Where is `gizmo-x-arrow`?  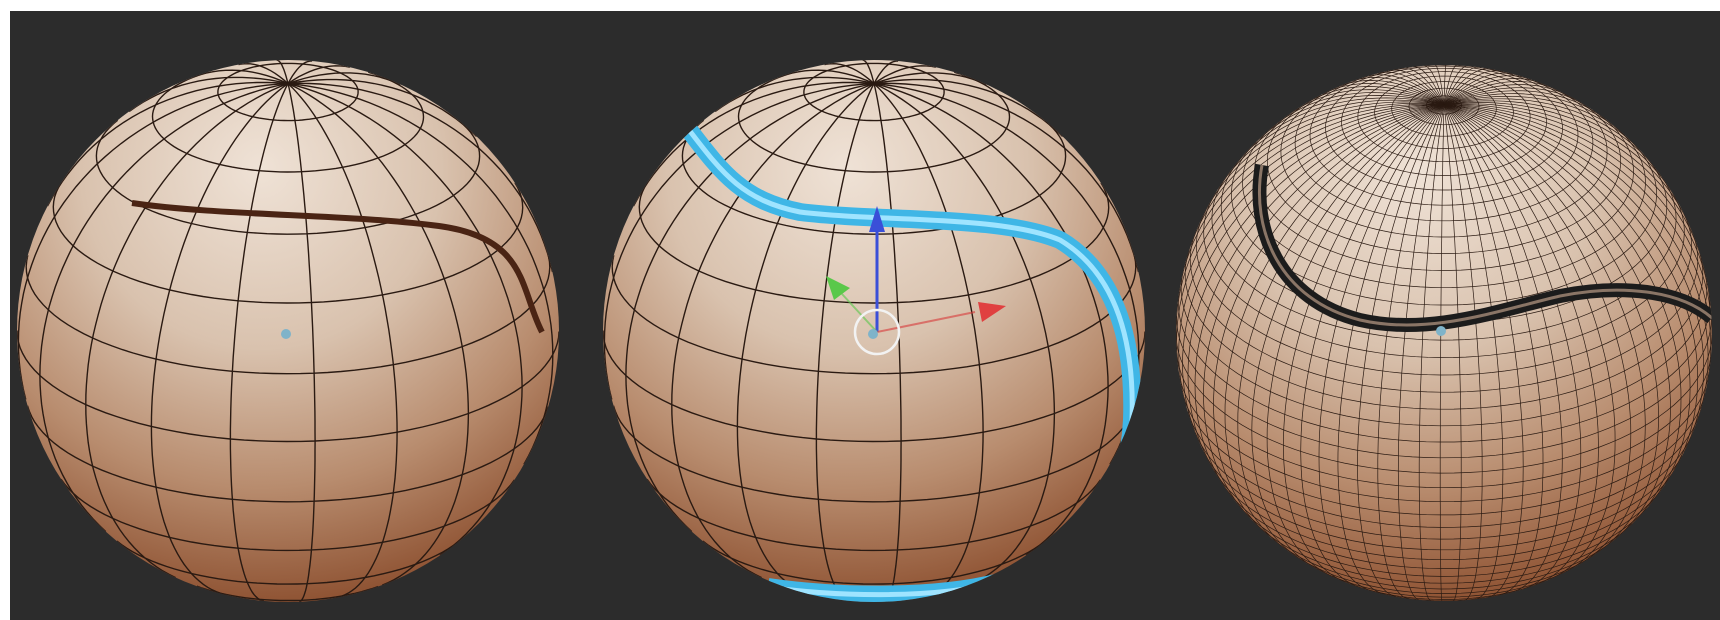
gizmo-x-arrow is located at coordinates (992, 312).